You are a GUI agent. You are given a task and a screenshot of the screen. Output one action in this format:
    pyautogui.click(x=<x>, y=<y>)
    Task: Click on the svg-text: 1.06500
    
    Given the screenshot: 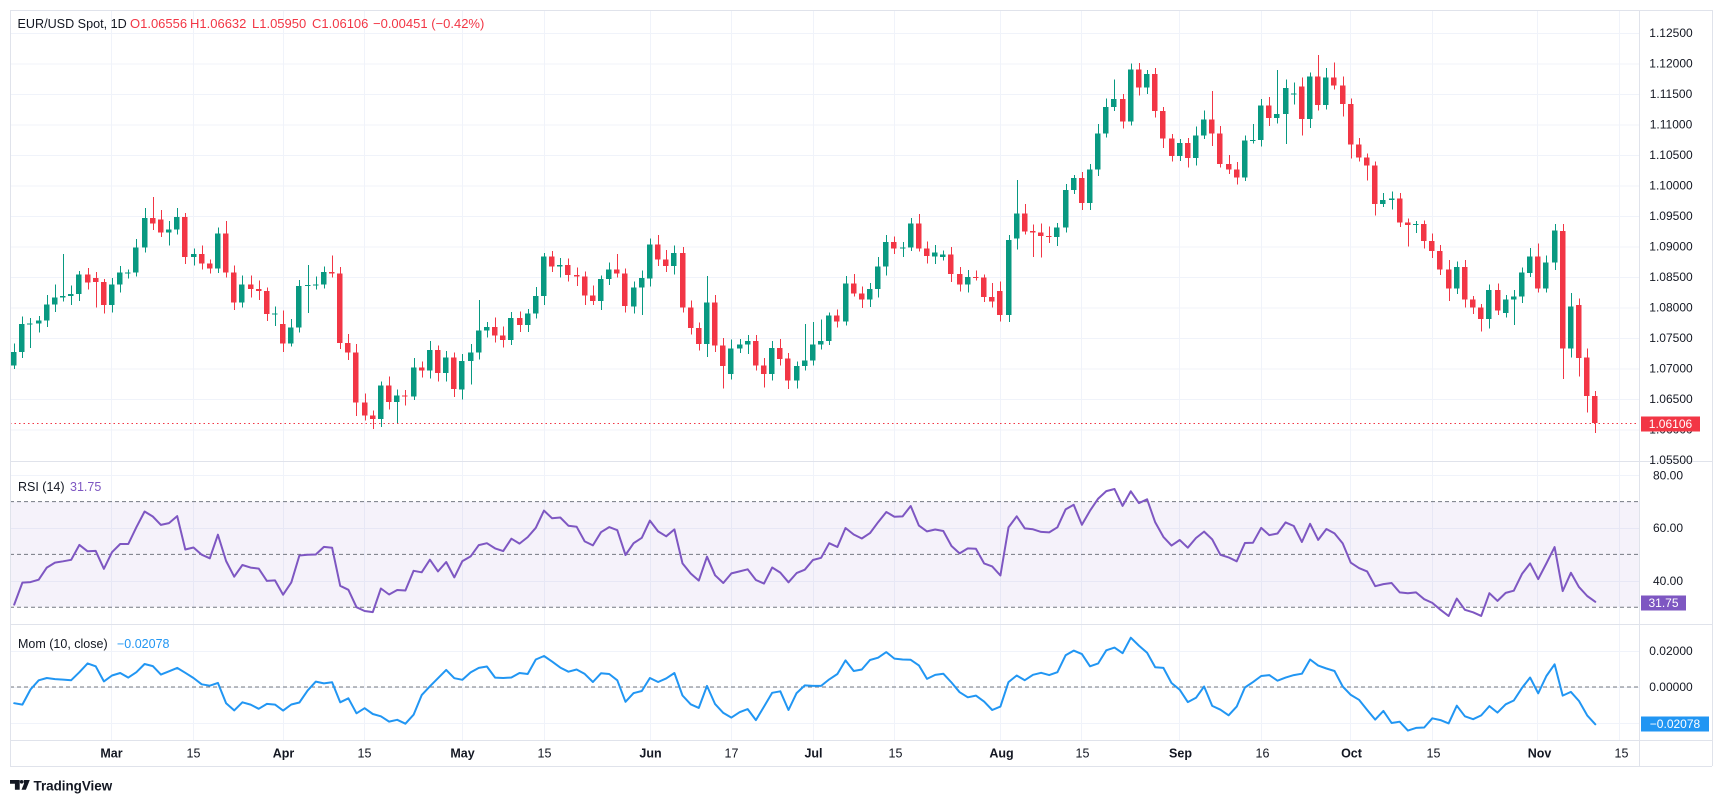 What is the action you would take?
    pyautogui.click(x=1671, y=399)
    